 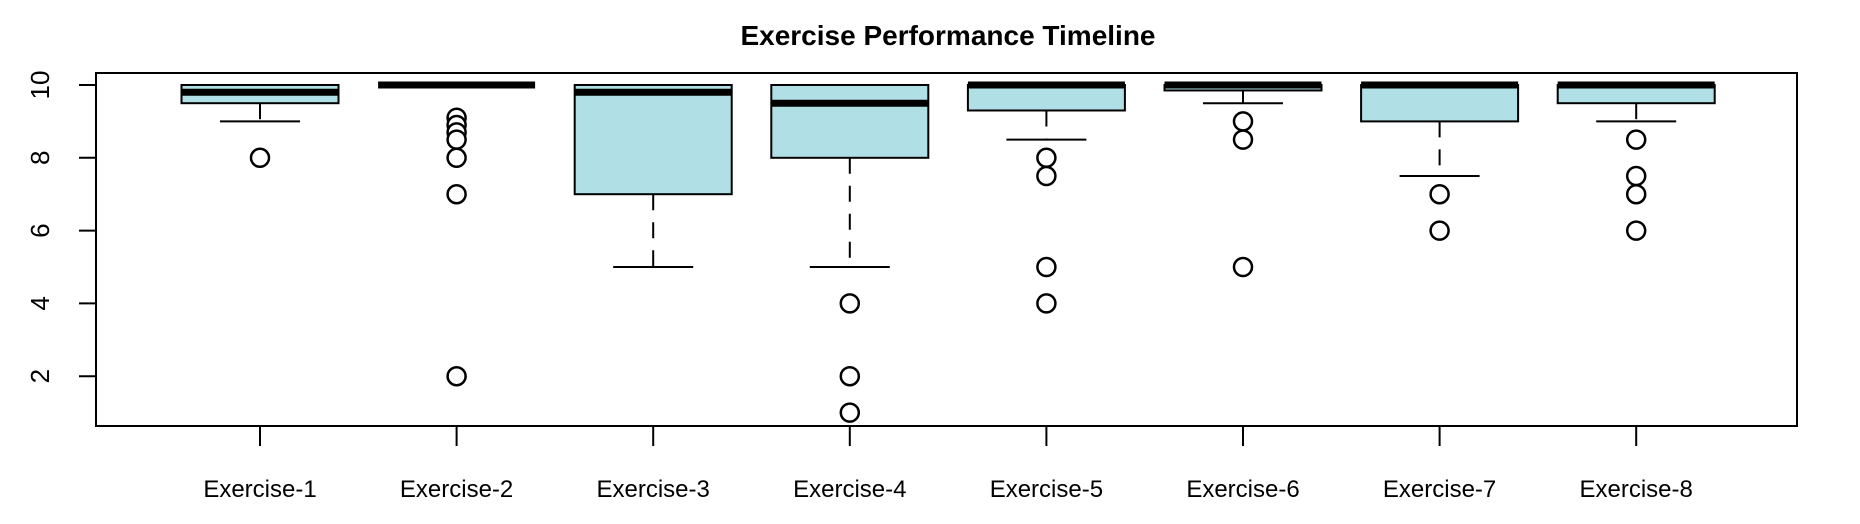 What do you see at coordinates (40, 230) in the screenshot?
I see `y-tick-label: 6` at bounding box center [40, 230].